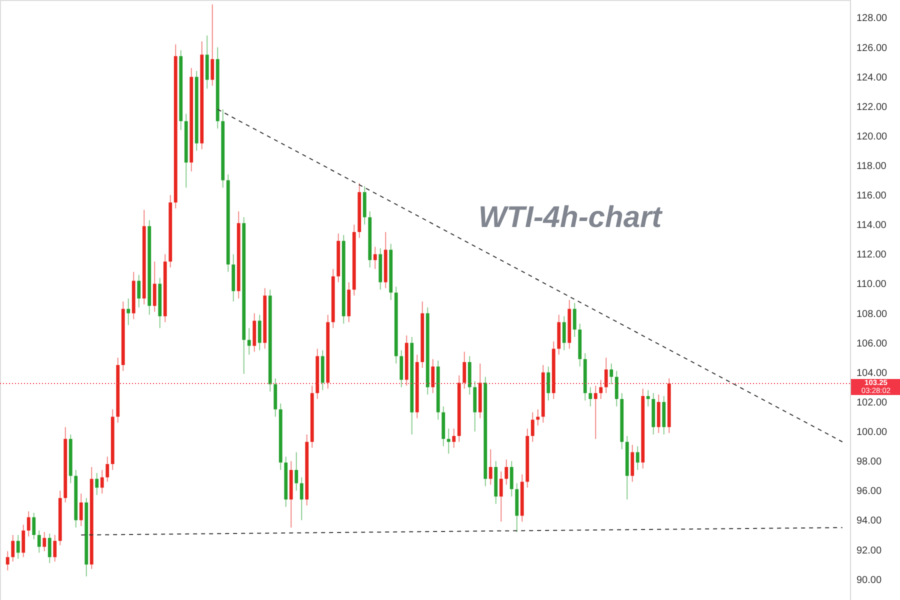 This screenshot has width=900, height=600. What do you see at coordinates (871, 166) in the screenshot?
I see `y-tick-label: 118.00` at bounding box center [871, 166].